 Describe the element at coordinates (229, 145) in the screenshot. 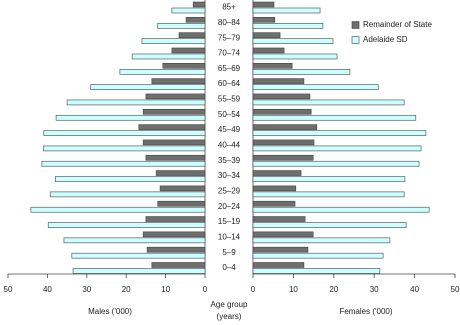

I see `age-label: 40–44` at that location.